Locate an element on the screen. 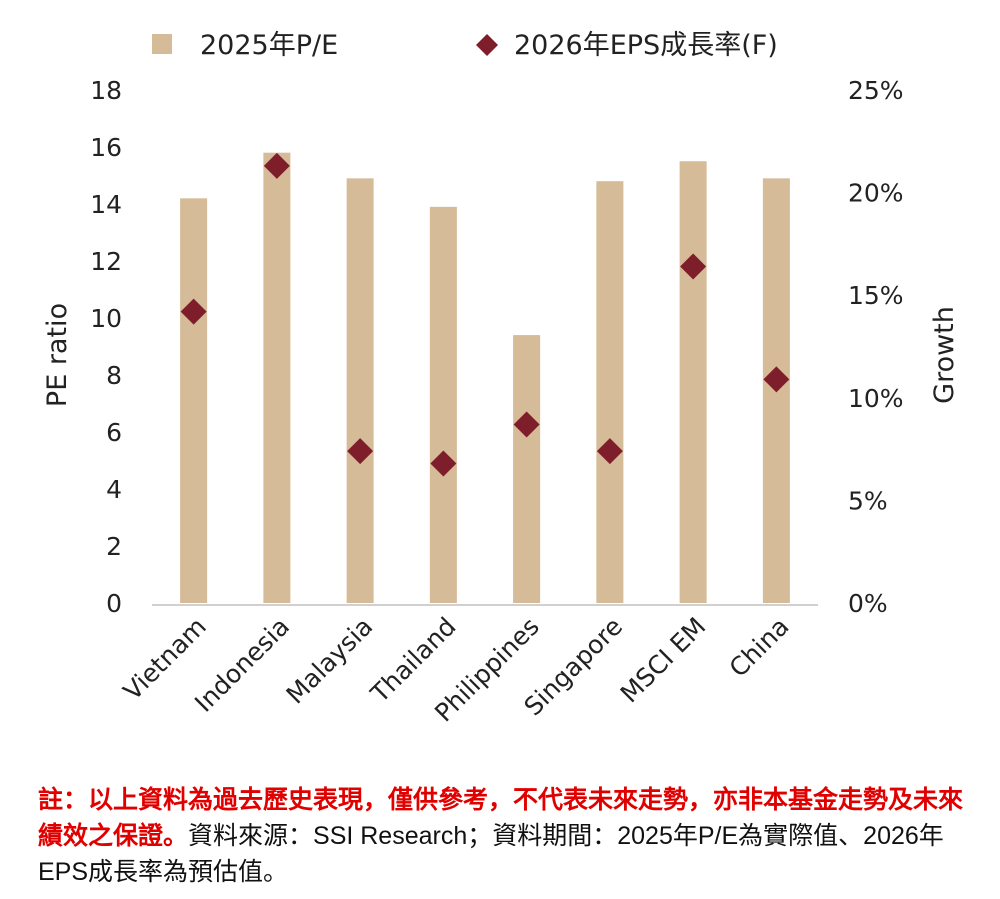  point-singapore is located at coordinates (609, 451).